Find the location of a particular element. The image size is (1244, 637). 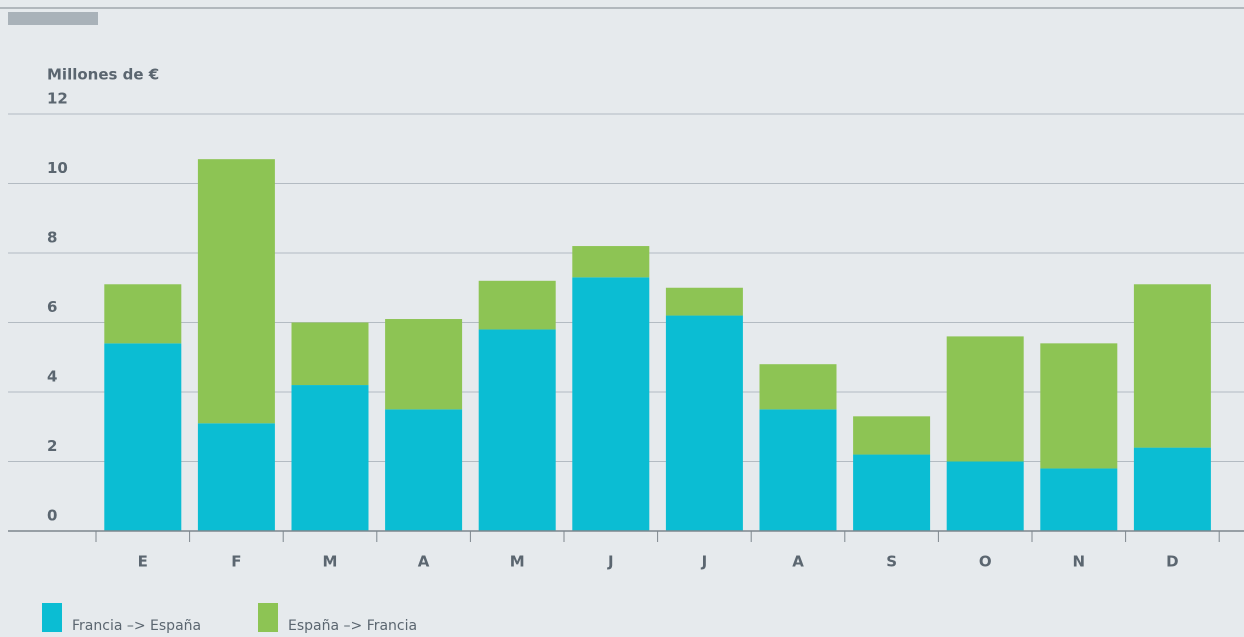

y-tick-label: 6 is located at coordinates (52, 307).